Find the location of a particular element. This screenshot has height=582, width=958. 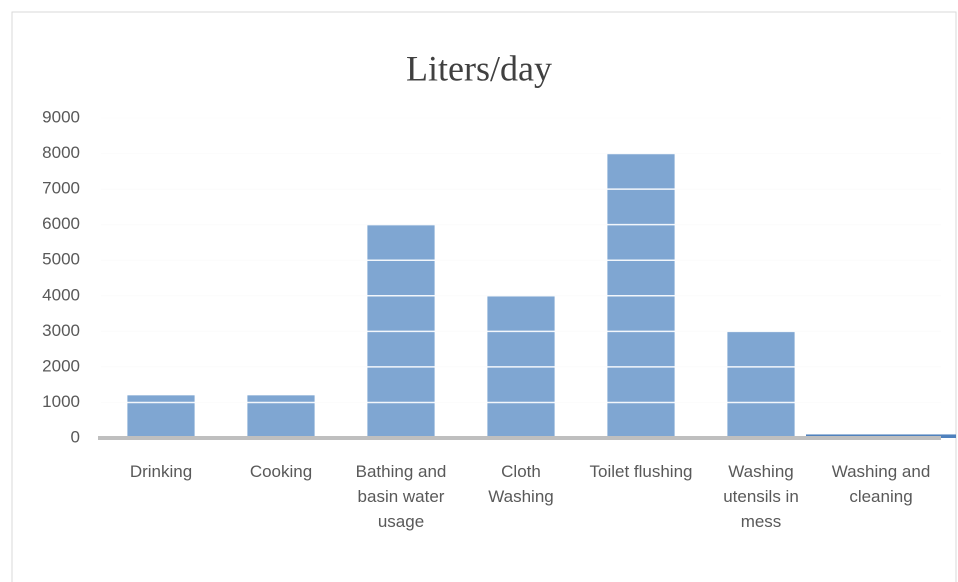

y-tick-label: 4000 is located at coordinates (61, 294).